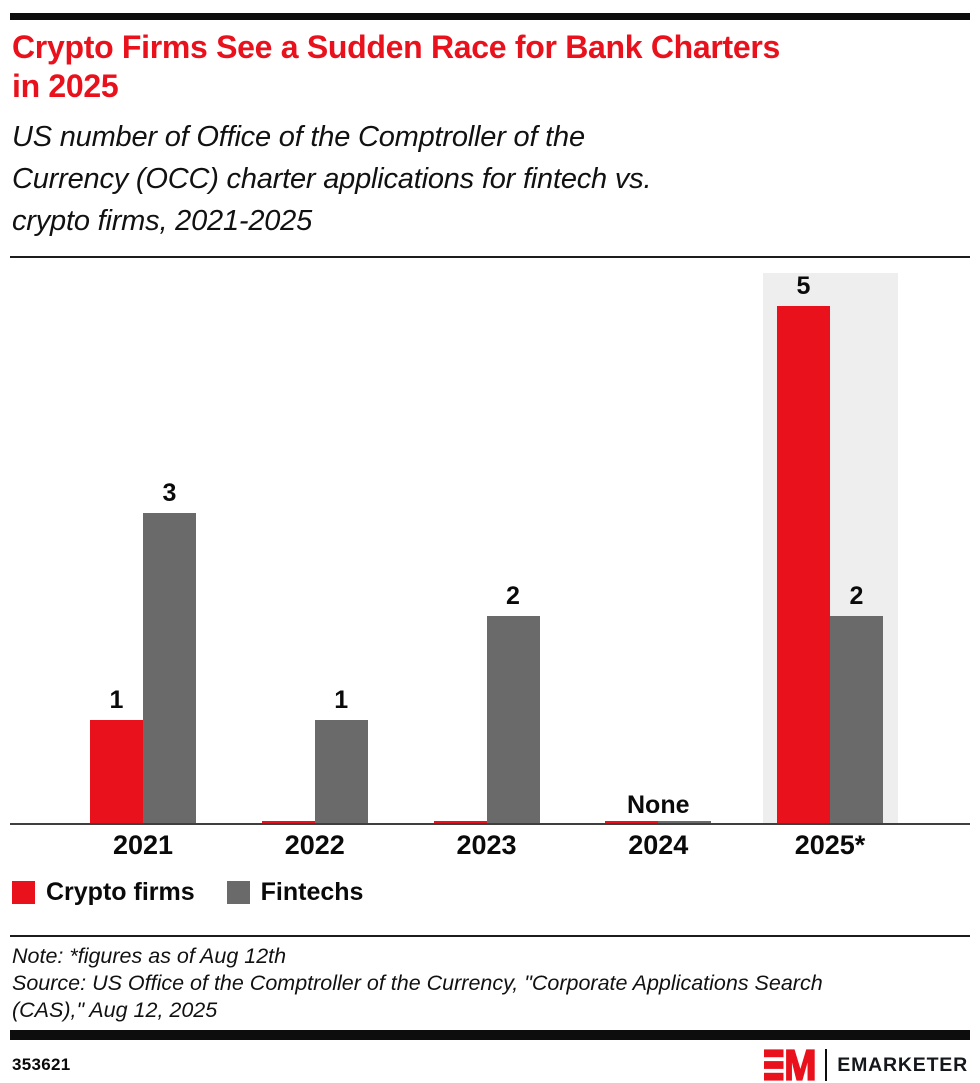 This screenshot has width=980, height=1083. I want to click on bar-value-label-2021-1: 3, so click(169, 492).